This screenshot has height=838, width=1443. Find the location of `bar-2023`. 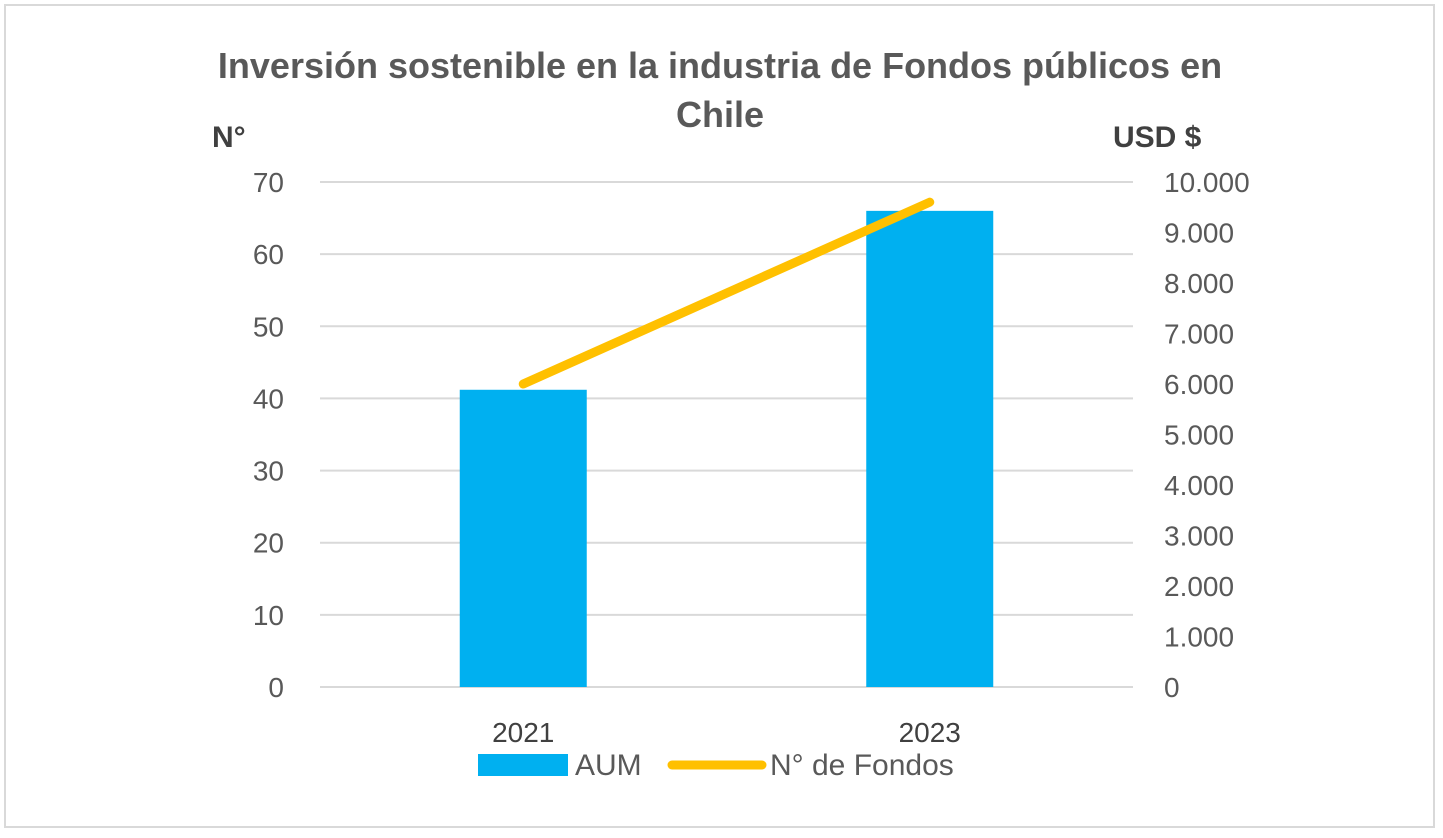

bar-2023 is located at coordinates (930, 448).